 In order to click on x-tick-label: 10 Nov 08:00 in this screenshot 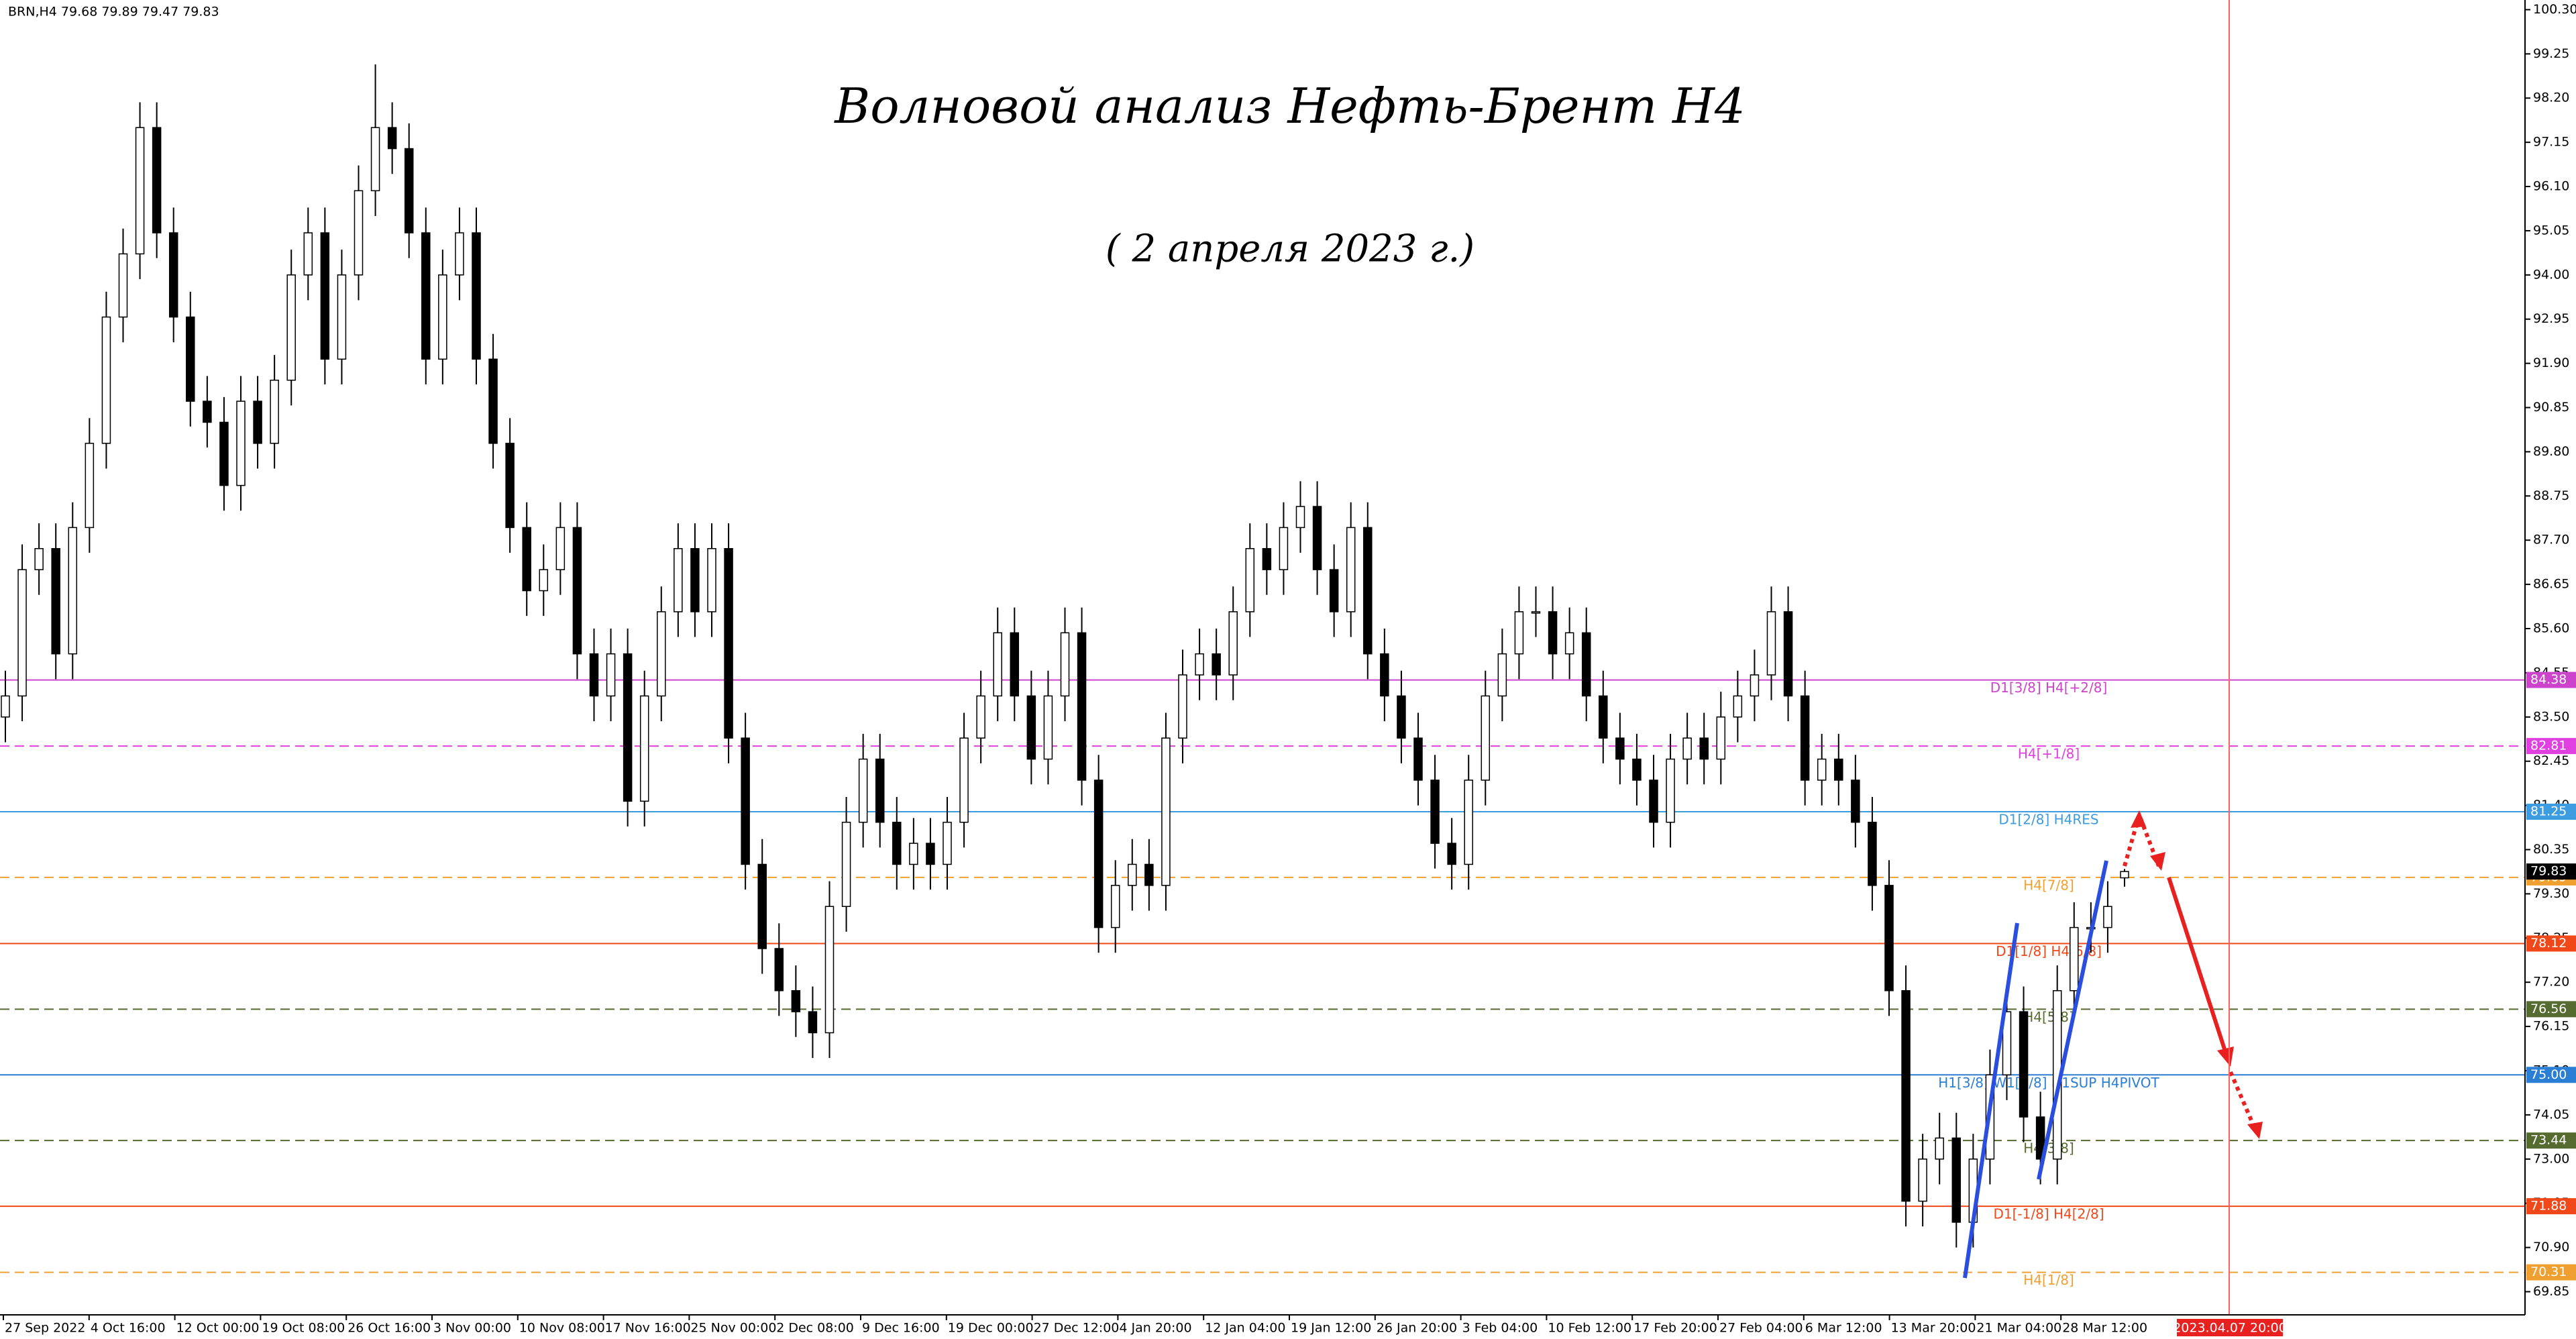, I will do `click(562, 1328)`.